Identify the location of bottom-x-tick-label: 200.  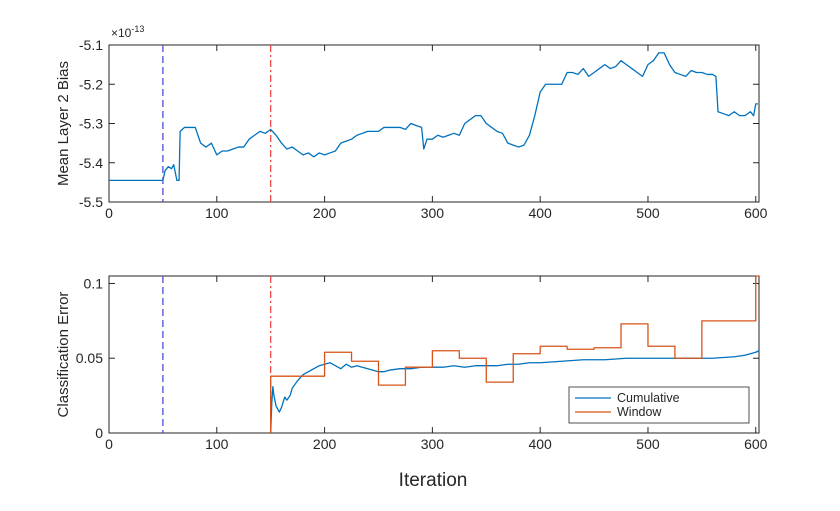
(325, 444).